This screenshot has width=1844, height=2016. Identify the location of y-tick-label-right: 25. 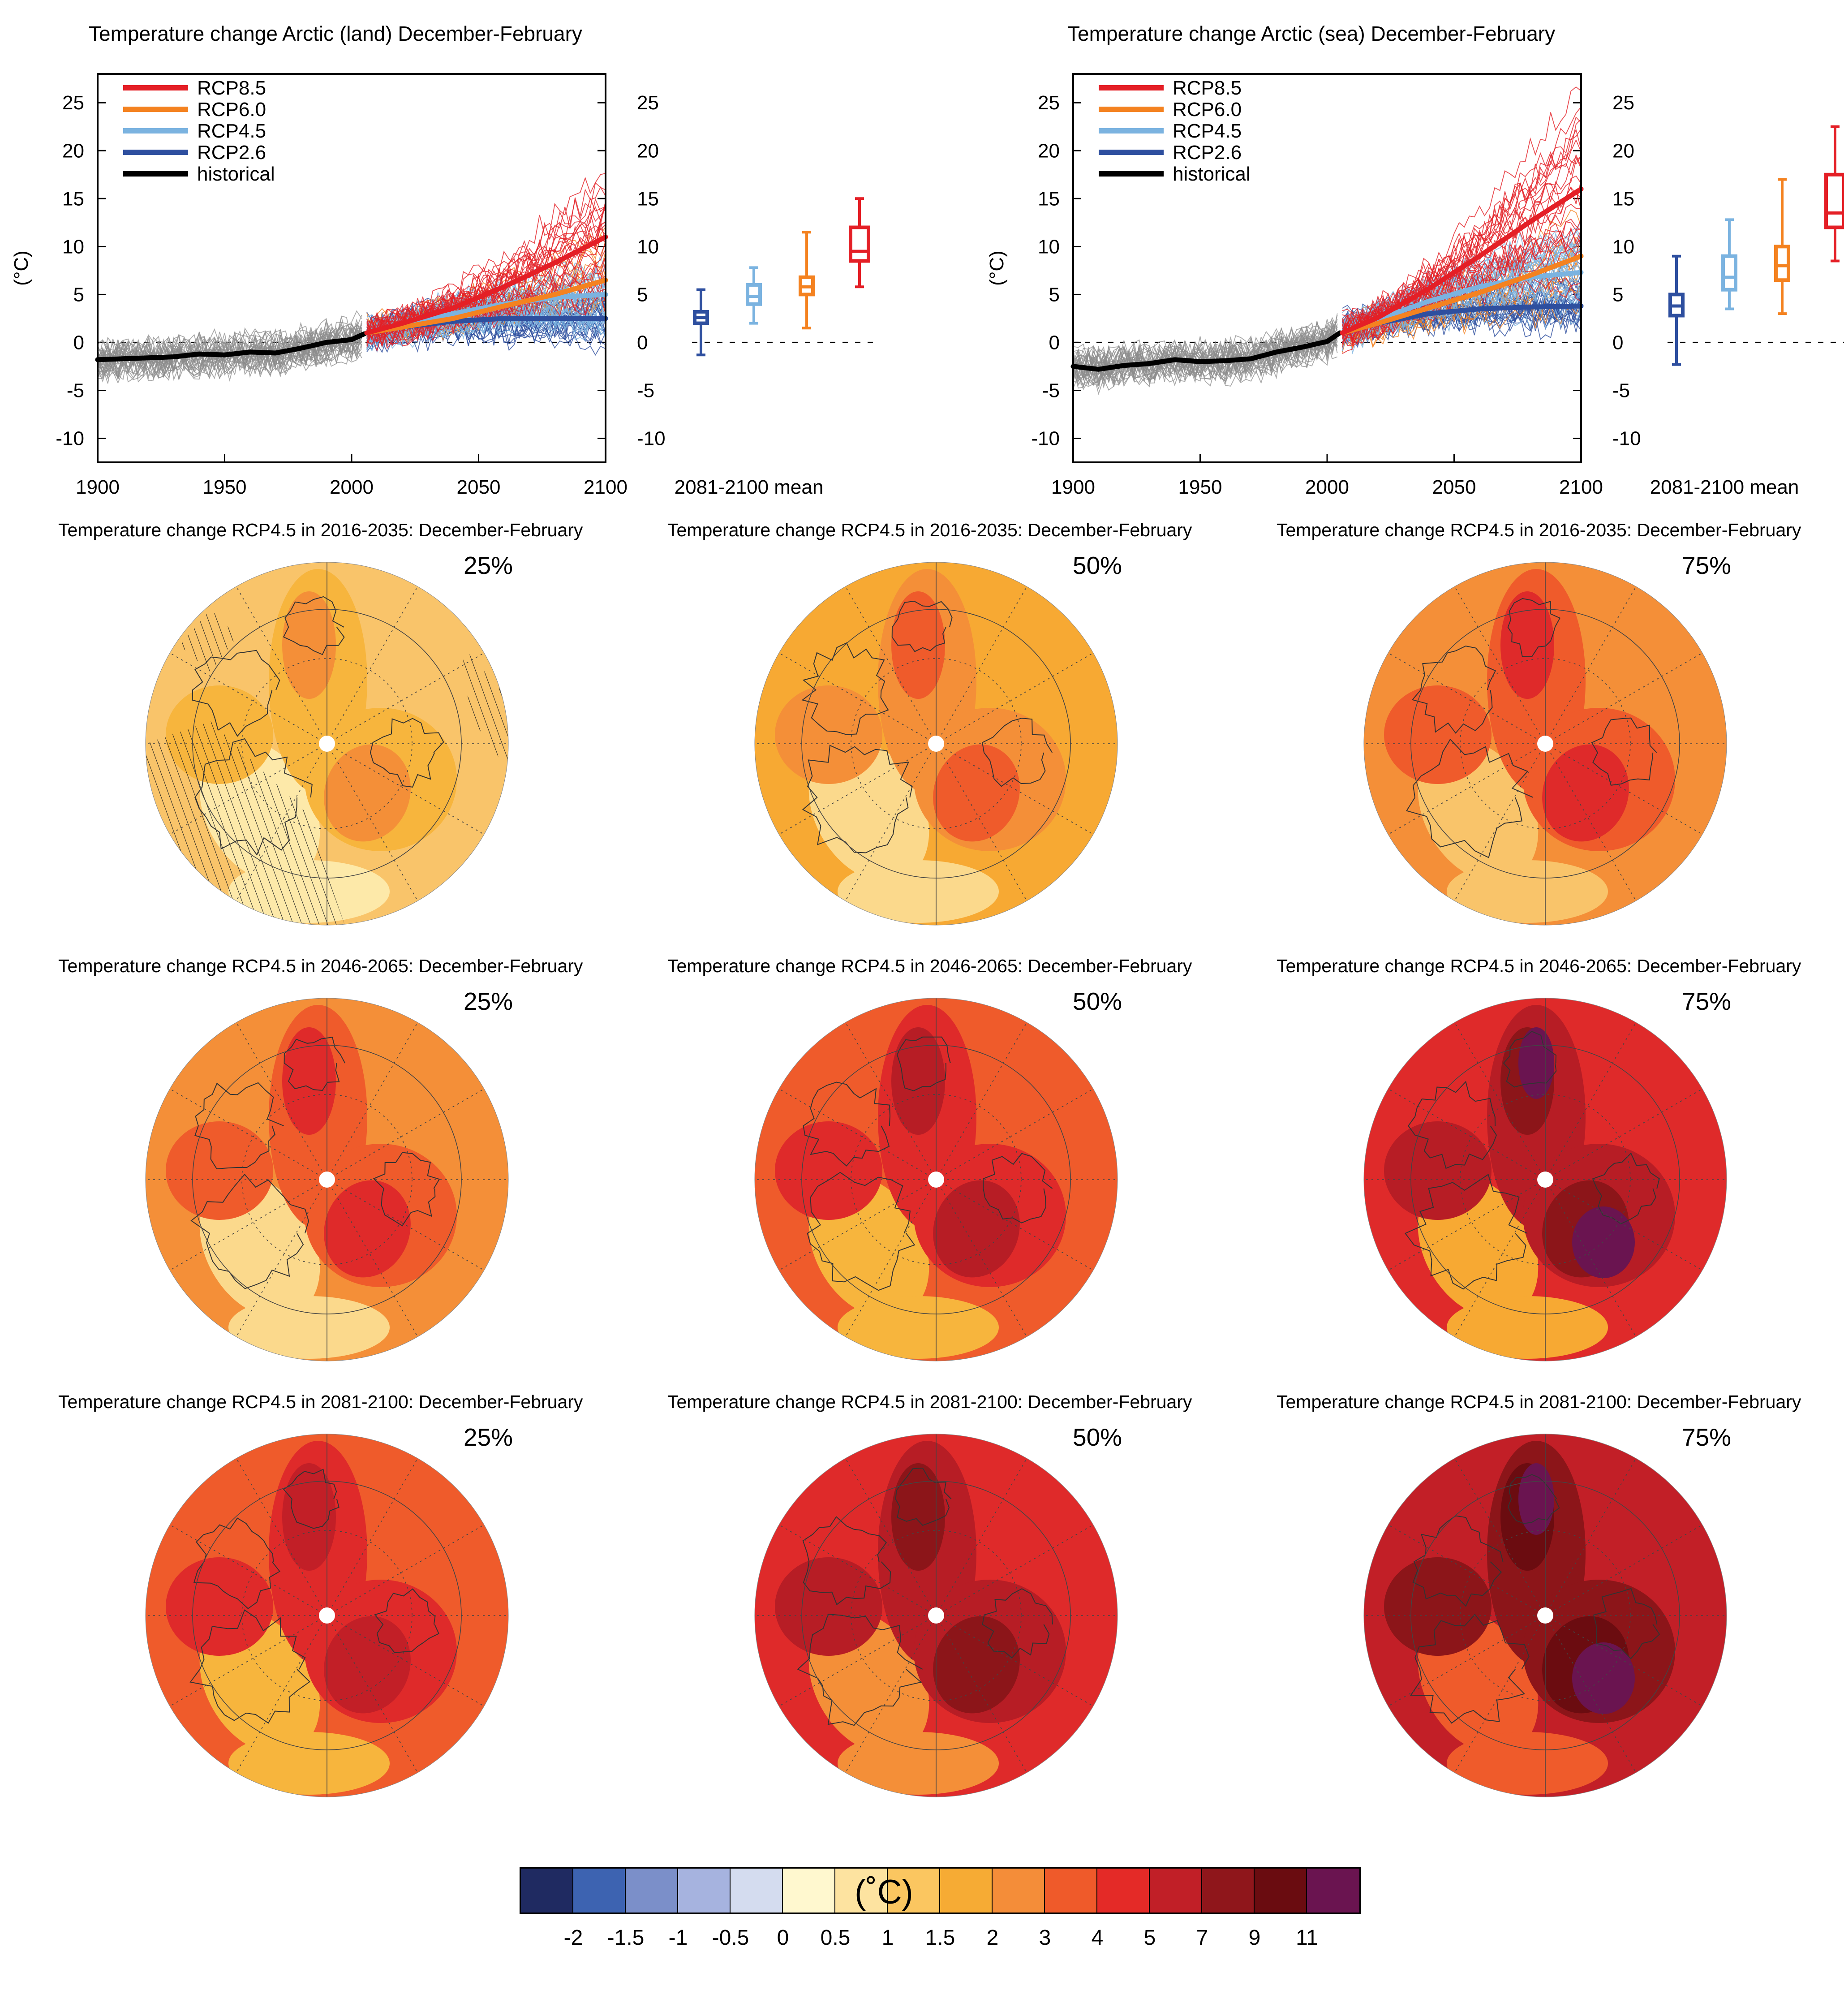
(1623, 103).